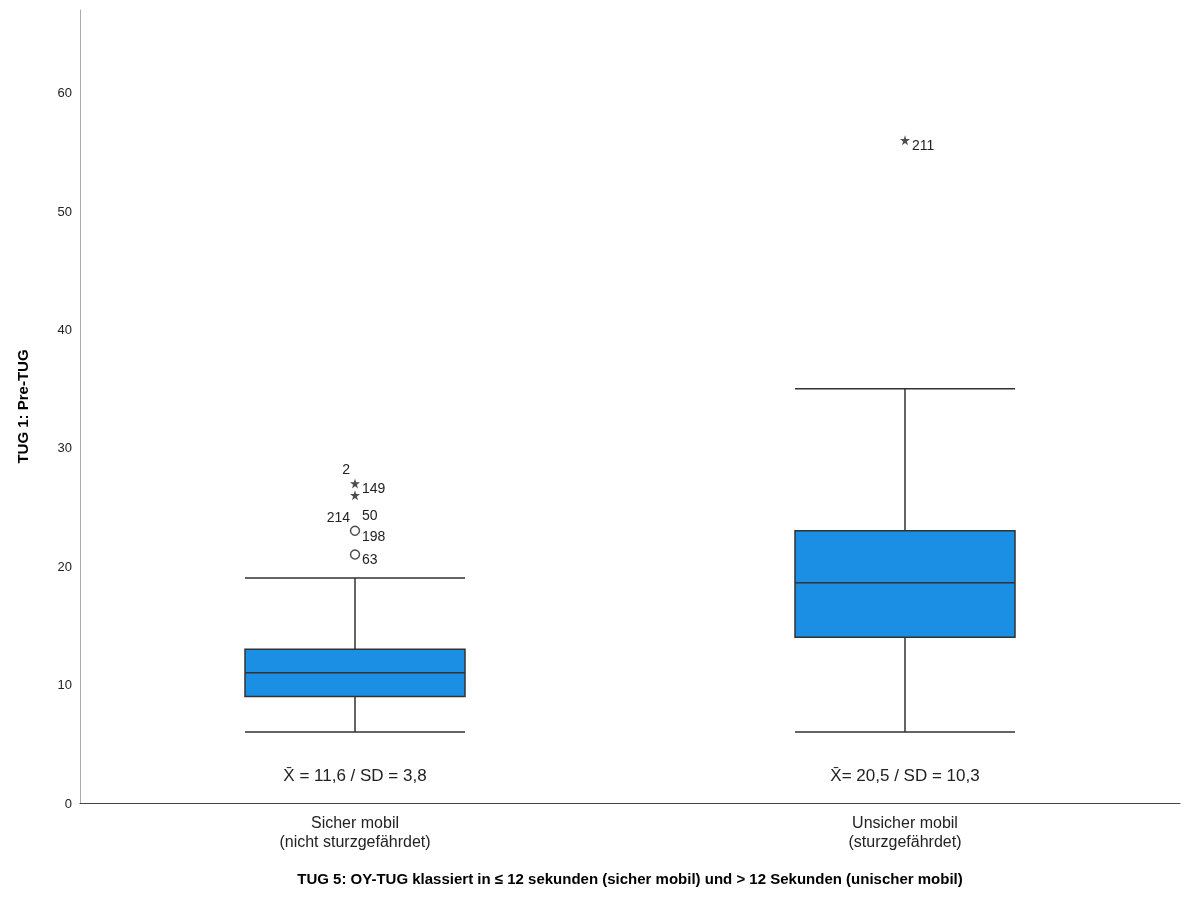 Image resolution: width=1195 pixels, height=901 pixels. Describe the element at coordinates (374, 488) in the screenshot. I see `annotation: 149` at that location.